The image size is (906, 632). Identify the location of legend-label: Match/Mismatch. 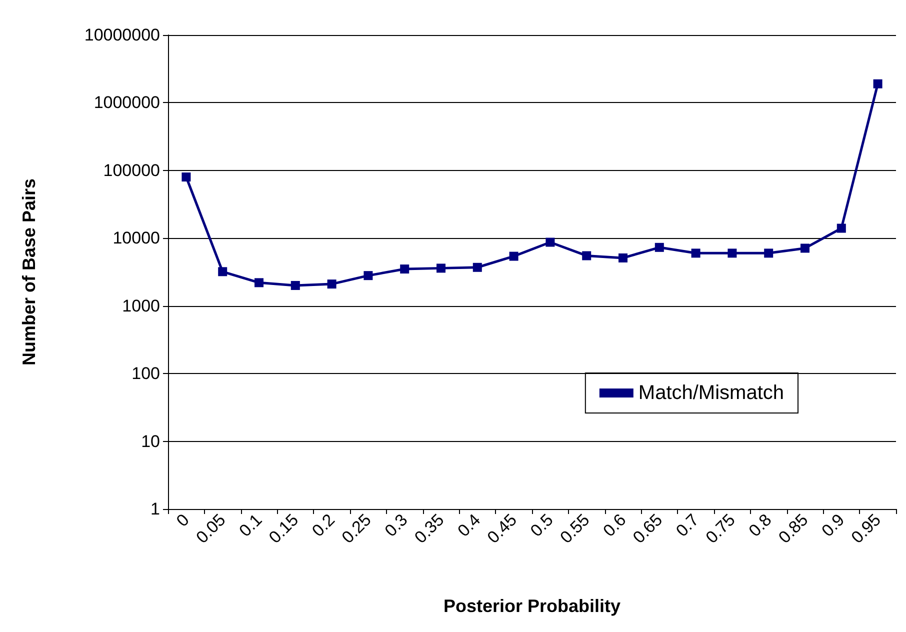
(711, 393).